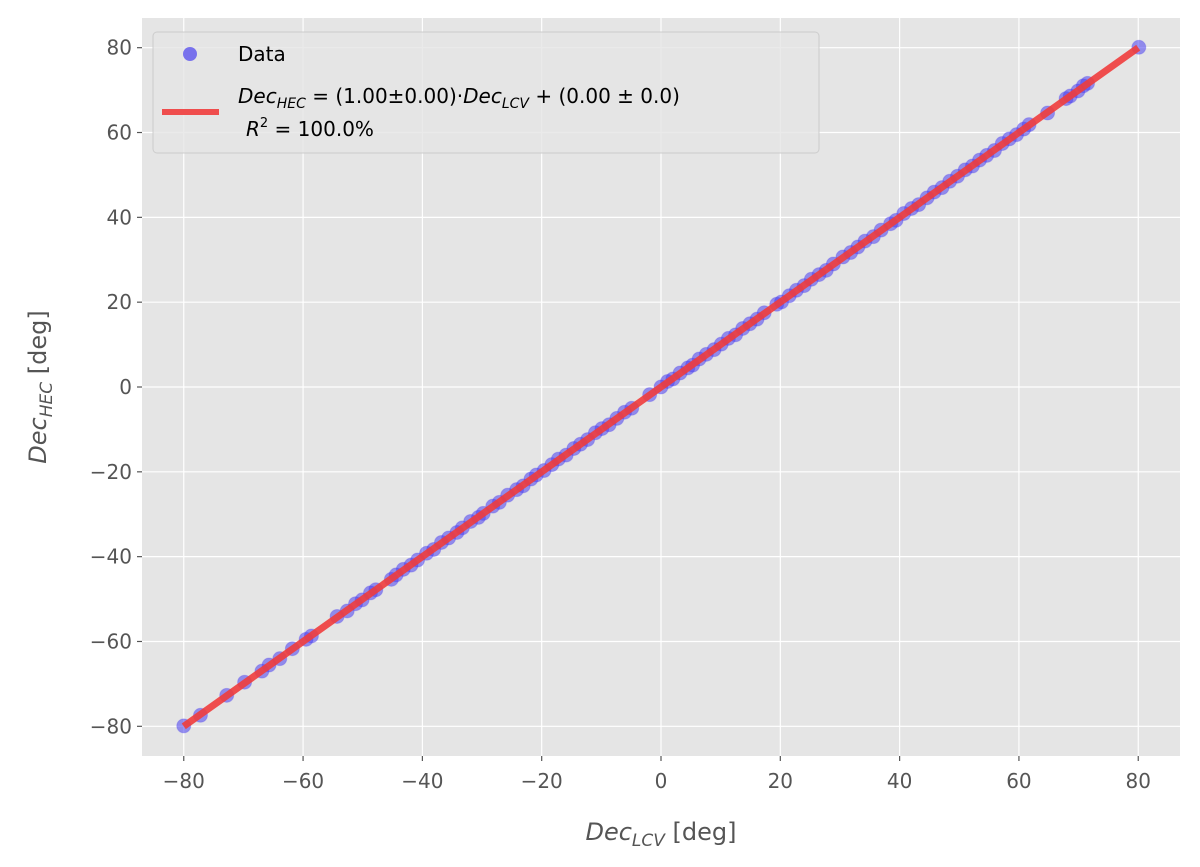 The image size is (1200, 867). What do you see at coordinates (119, 48) in the screenshot?
I see `y-tick-label: 80` at bounding box center [119, 48].